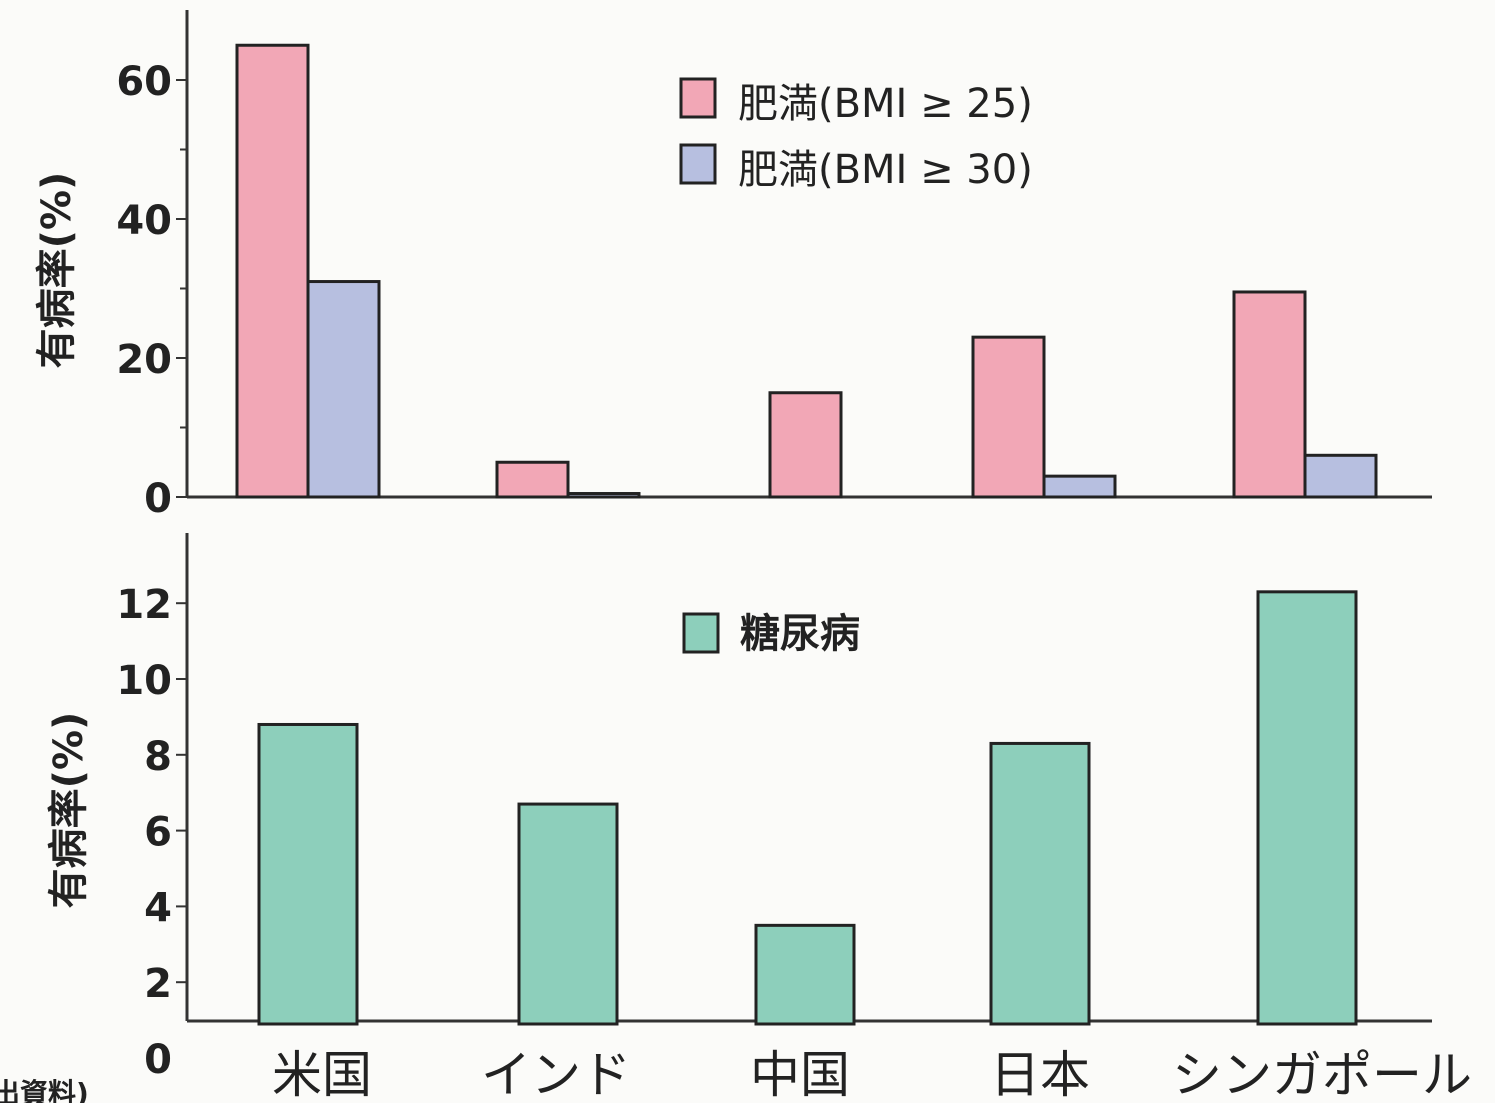 This screenshot has width=1495, height=1103. I want to click on legend-swatch-diabetes, so click(701, 633).